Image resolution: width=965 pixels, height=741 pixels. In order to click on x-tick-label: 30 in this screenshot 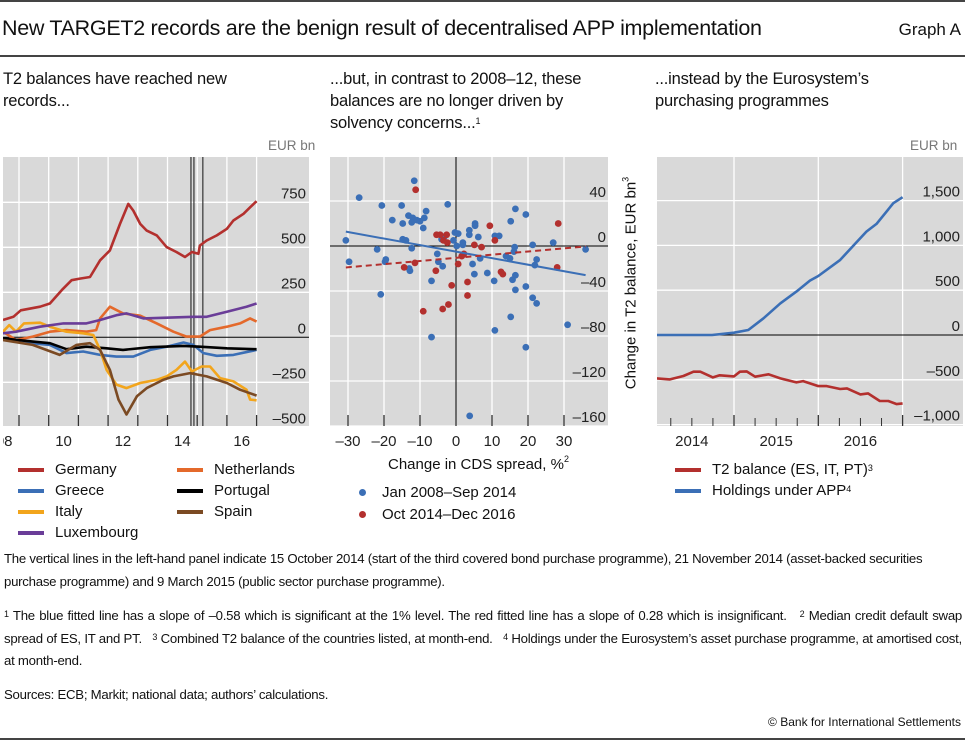, I will do `click(564, 441)`.